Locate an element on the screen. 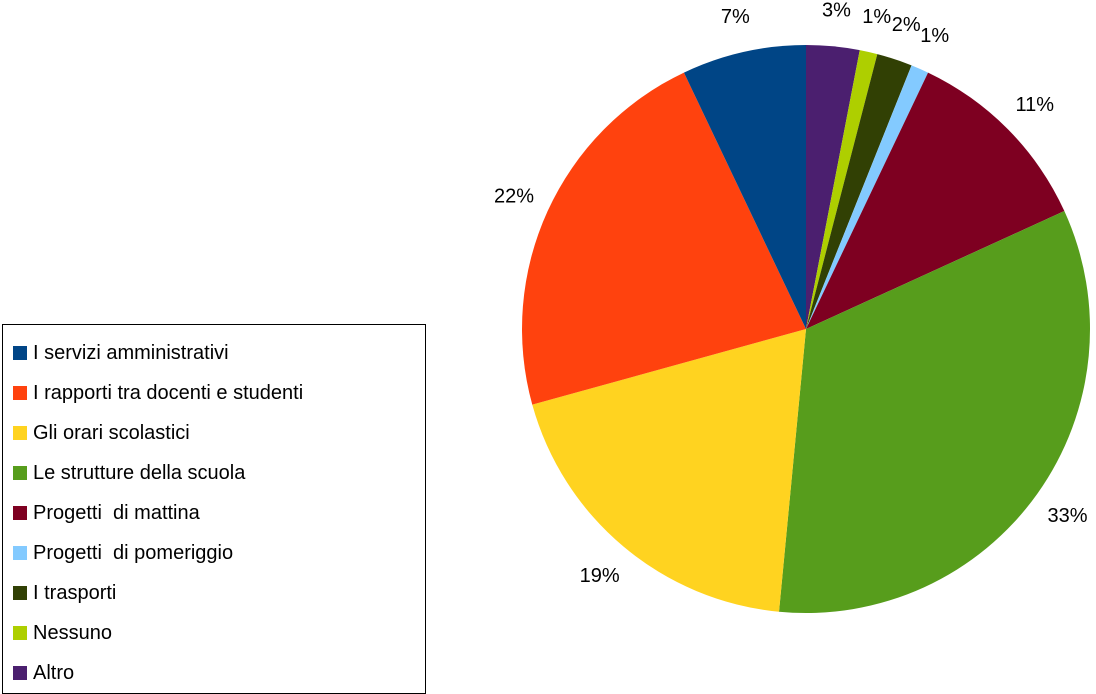 The width and height of the screenshot is (1096, 694). legend-label: Gli orari scolastici is located at coordinates (111, 432).